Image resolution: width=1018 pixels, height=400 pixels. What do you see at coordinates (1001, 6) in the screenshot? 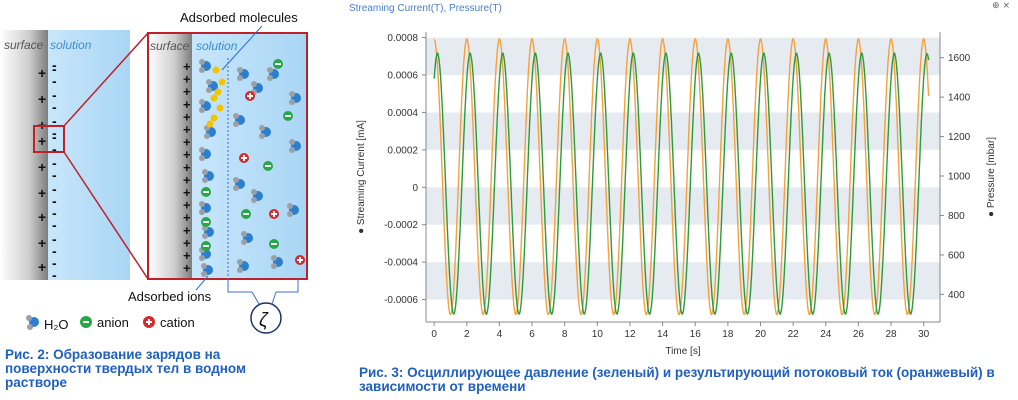
I see `window-controls: ⊕ ×` at bounding box center [1001, 6].